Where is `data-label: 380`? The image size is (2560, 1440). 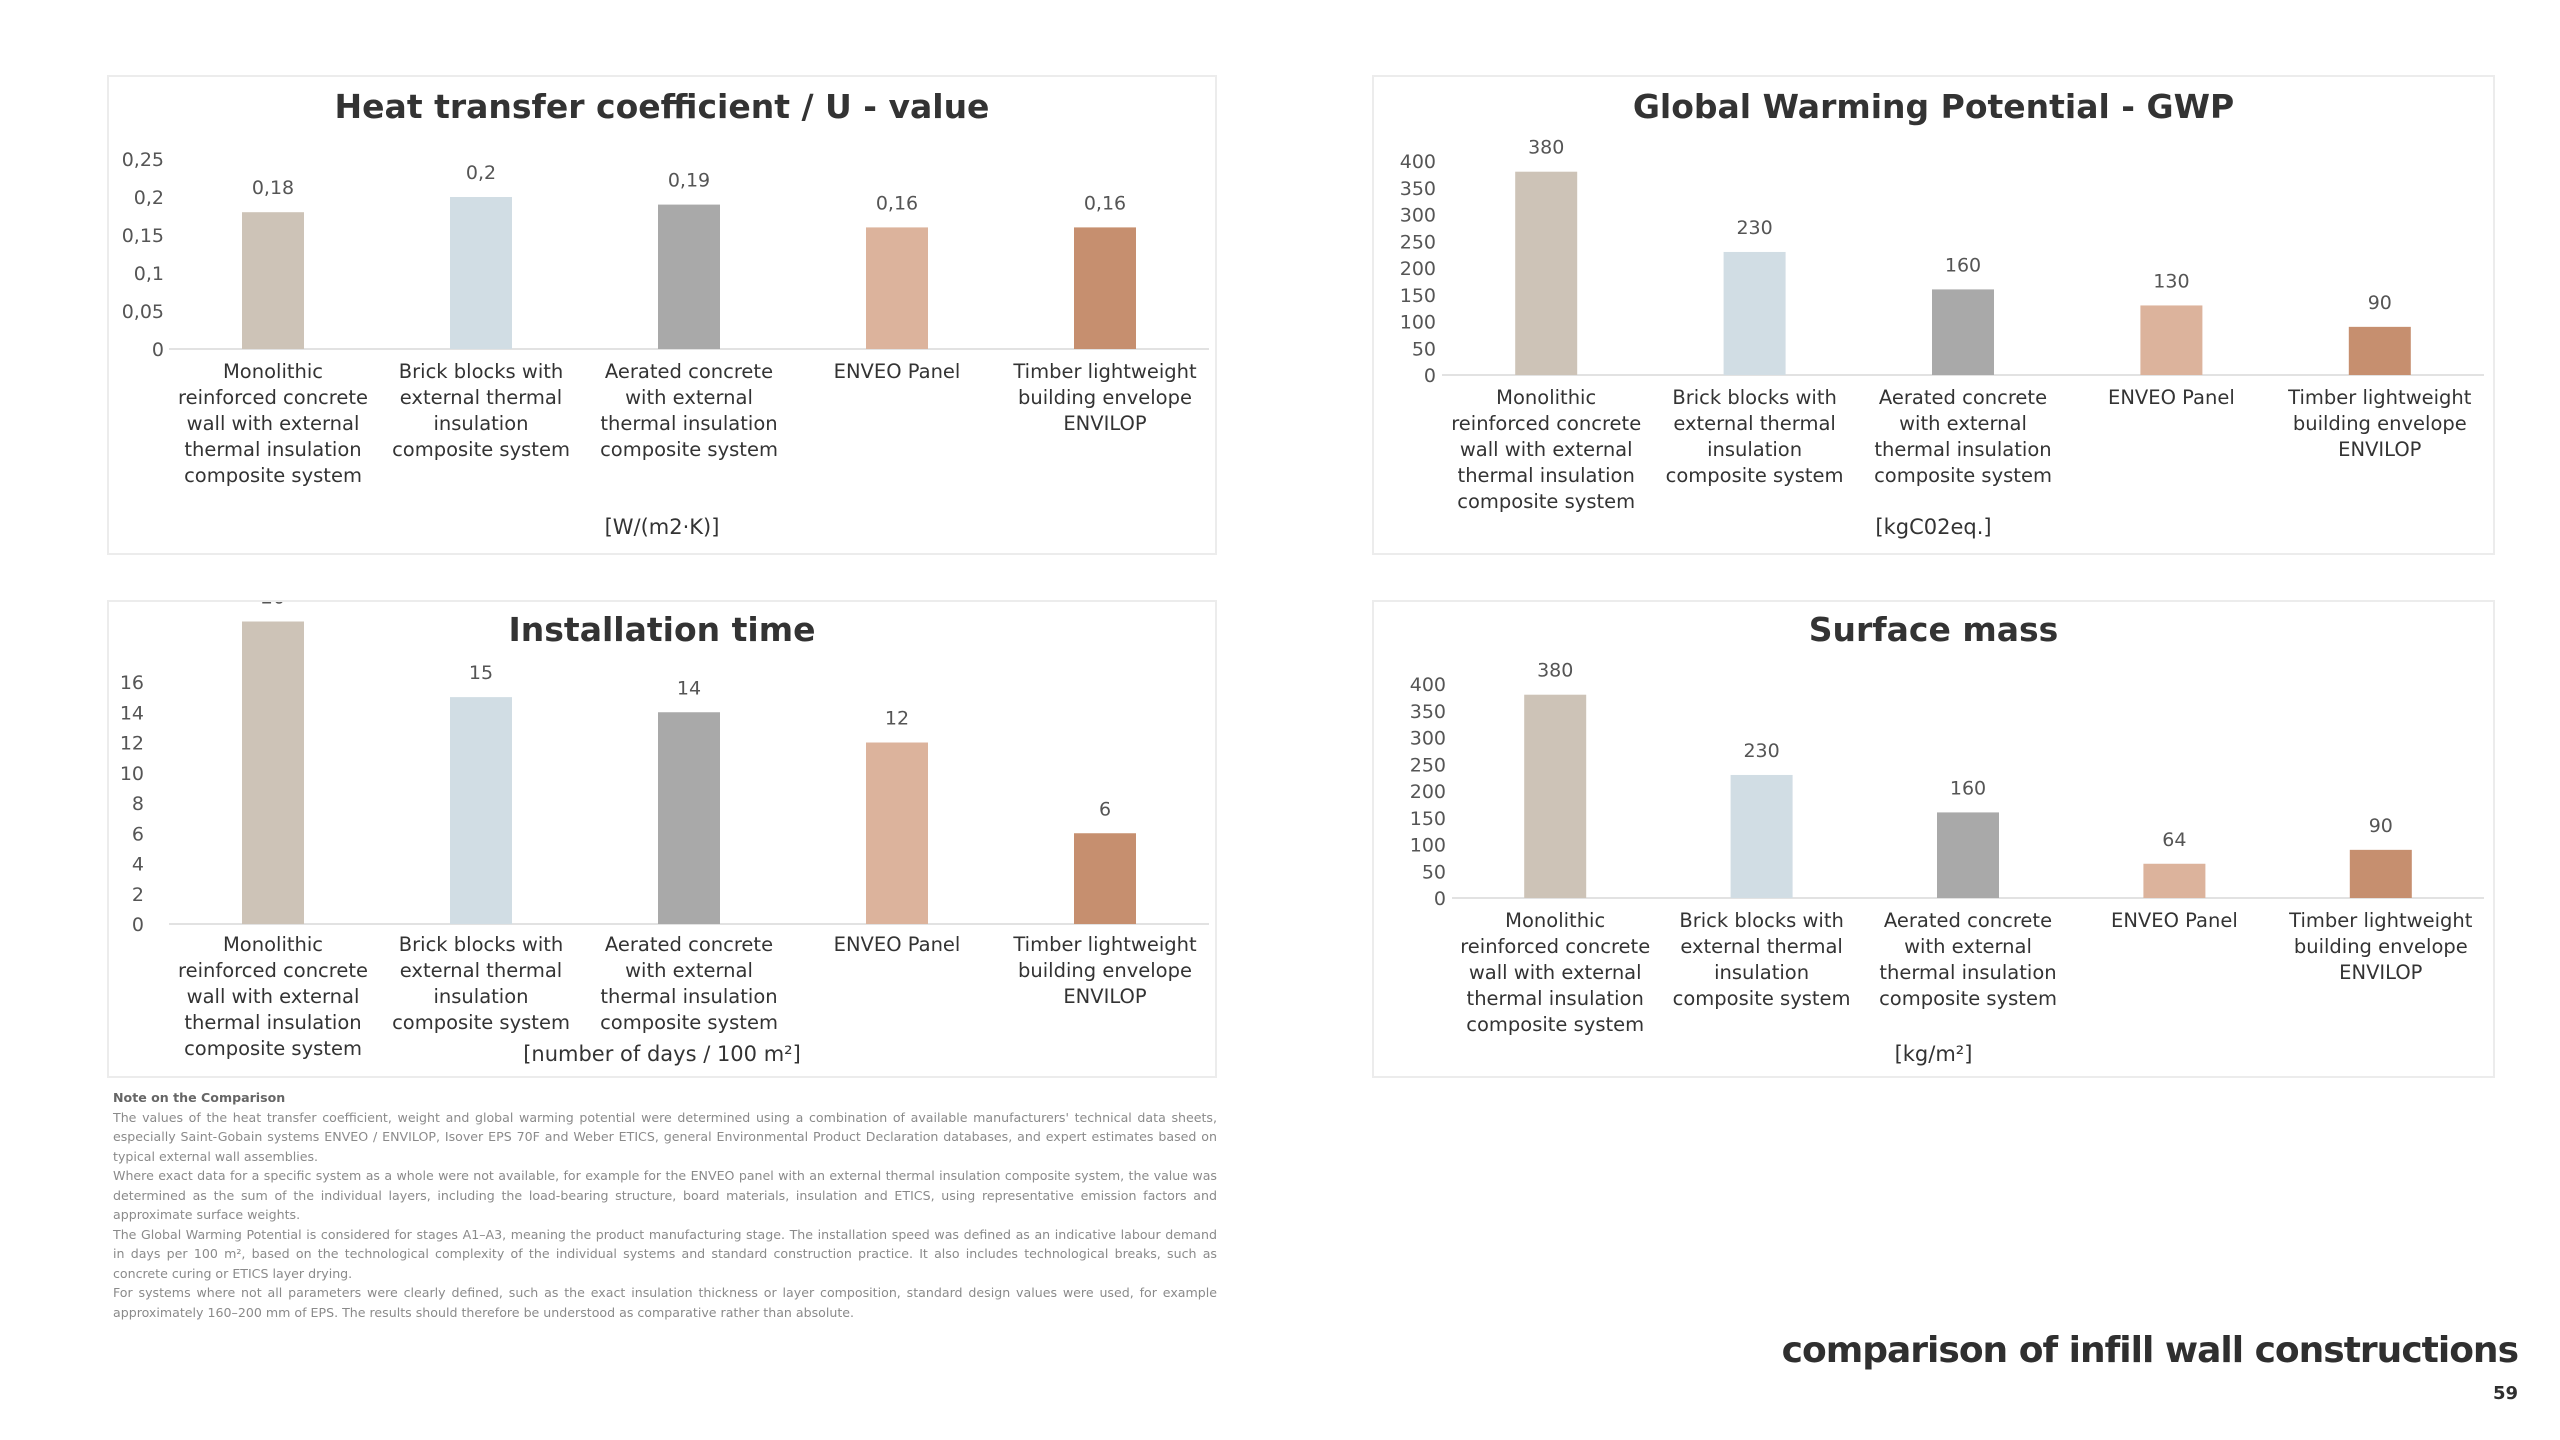 data-label: 380 is located at coordinates (1546, 148).